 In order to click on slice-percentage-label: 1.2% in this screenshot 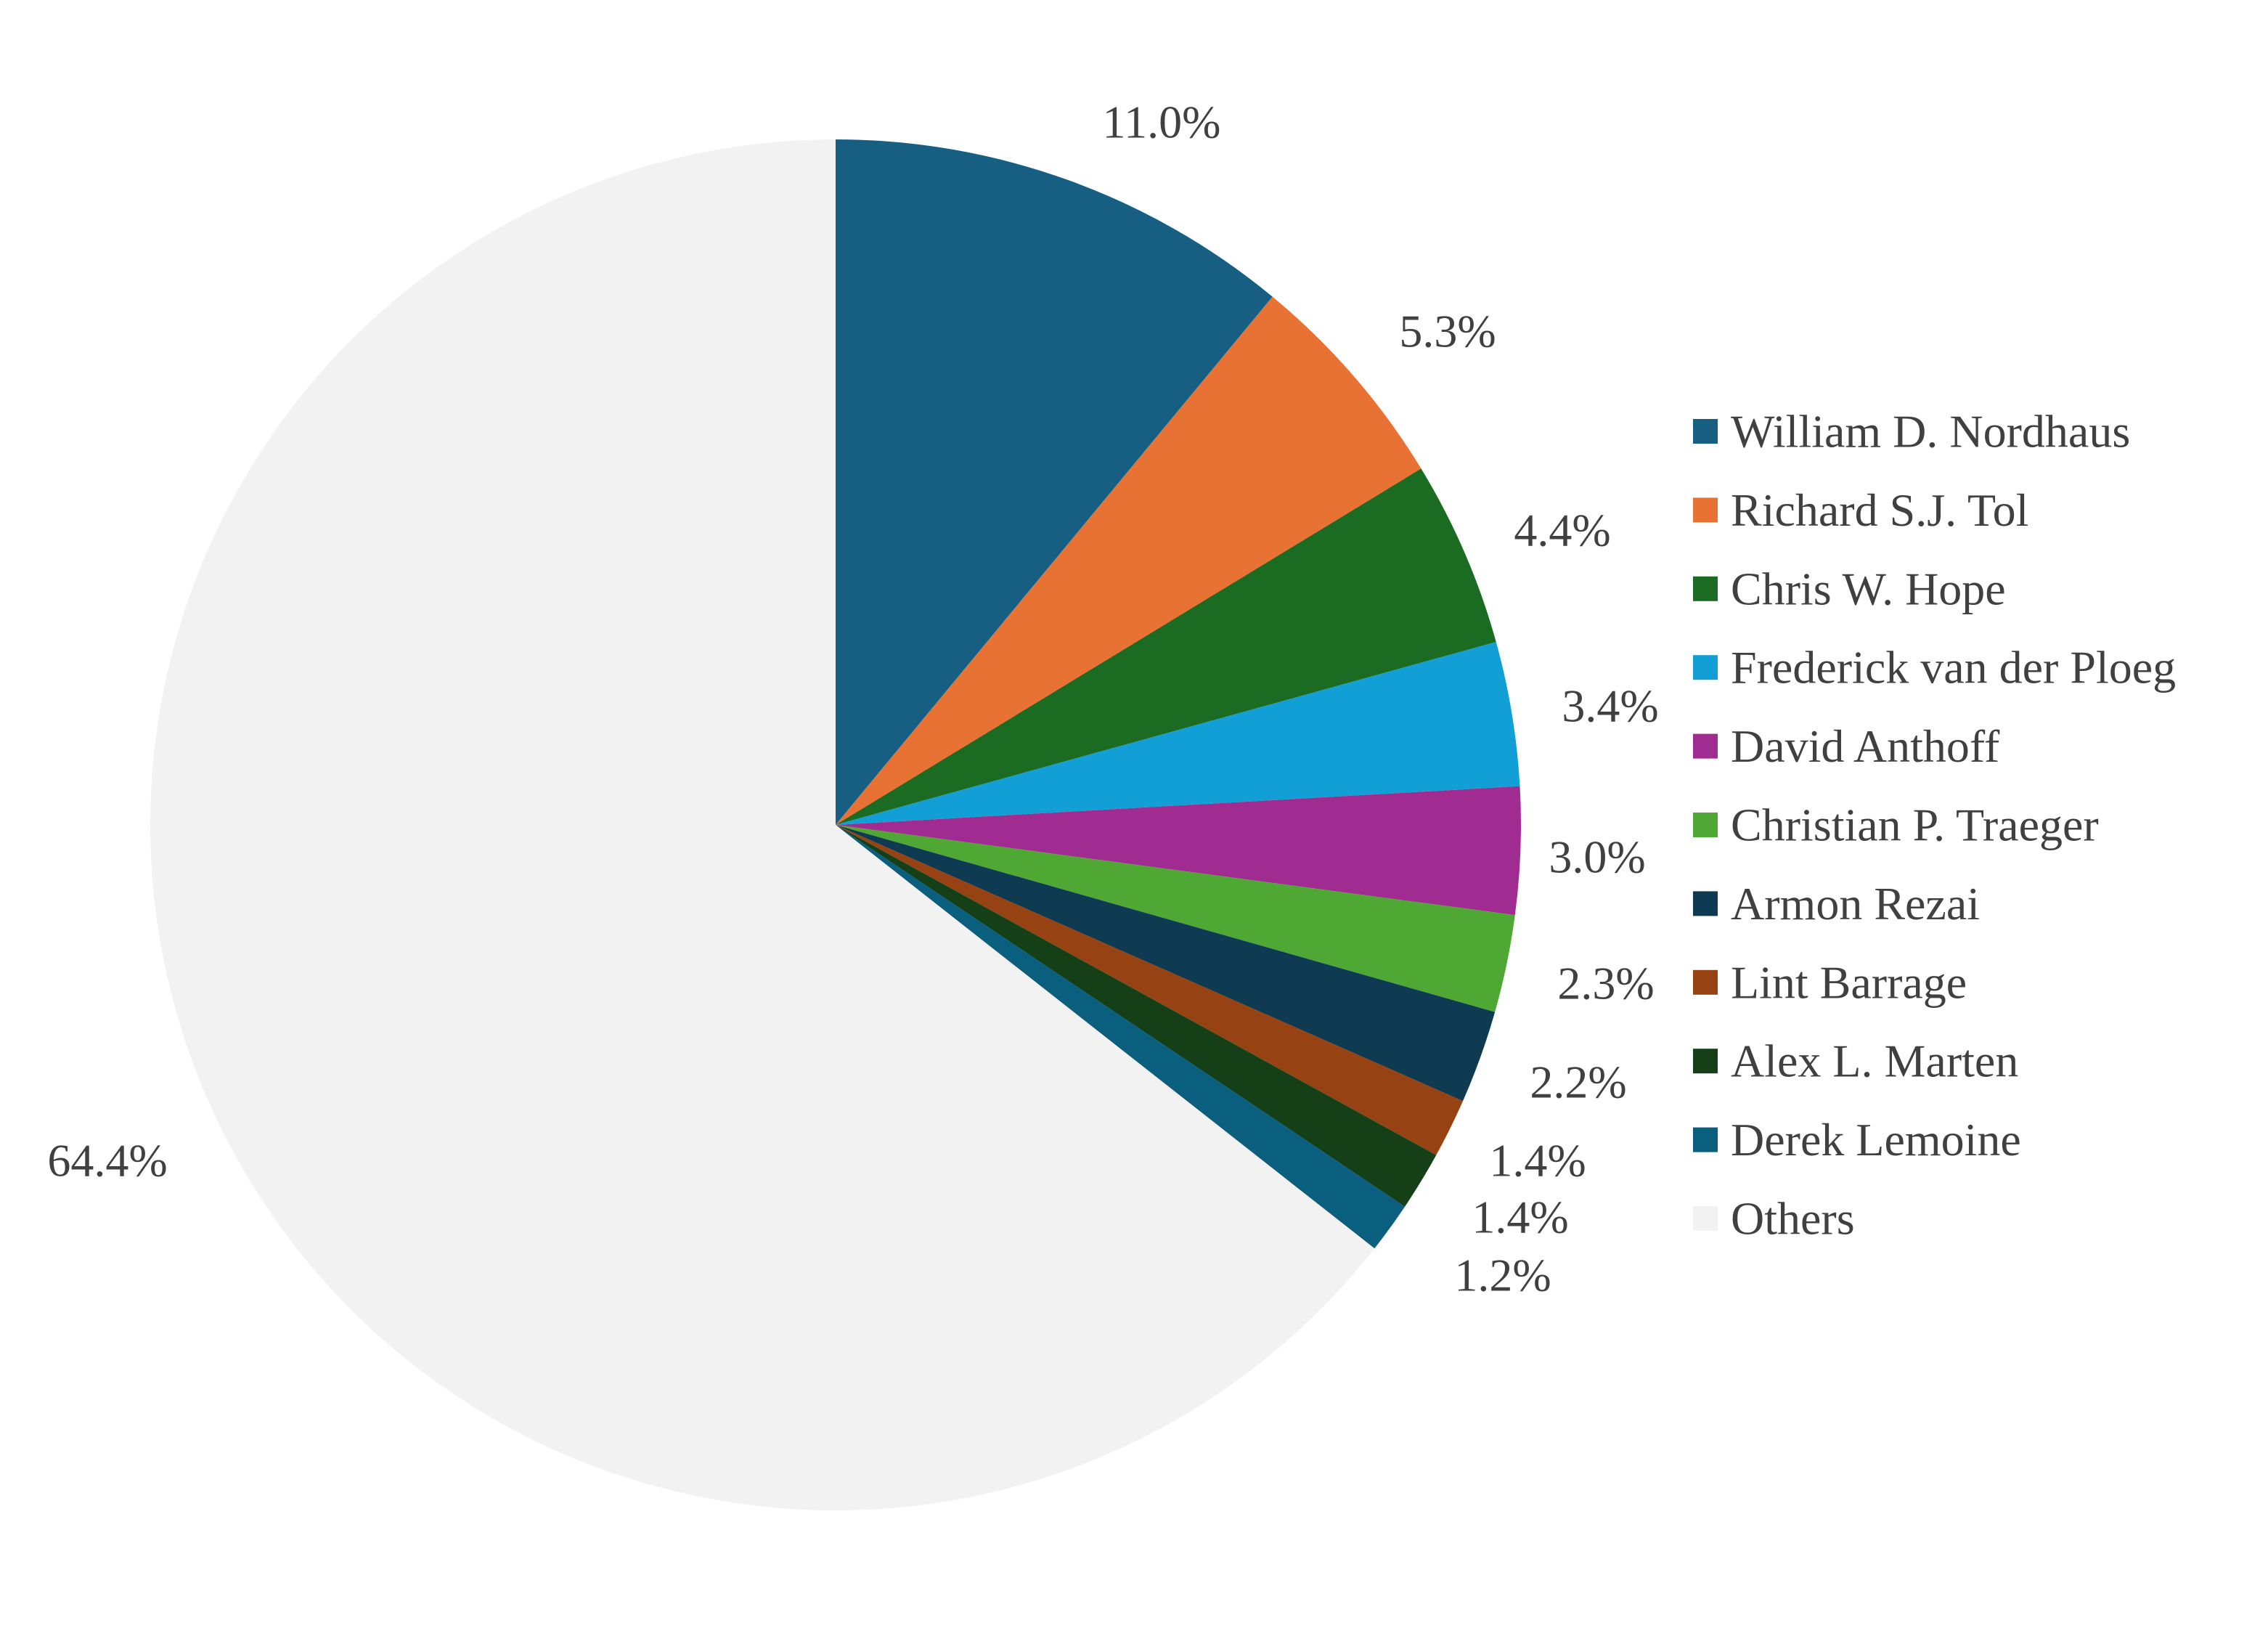, I will do `click(1502, 1276)`.